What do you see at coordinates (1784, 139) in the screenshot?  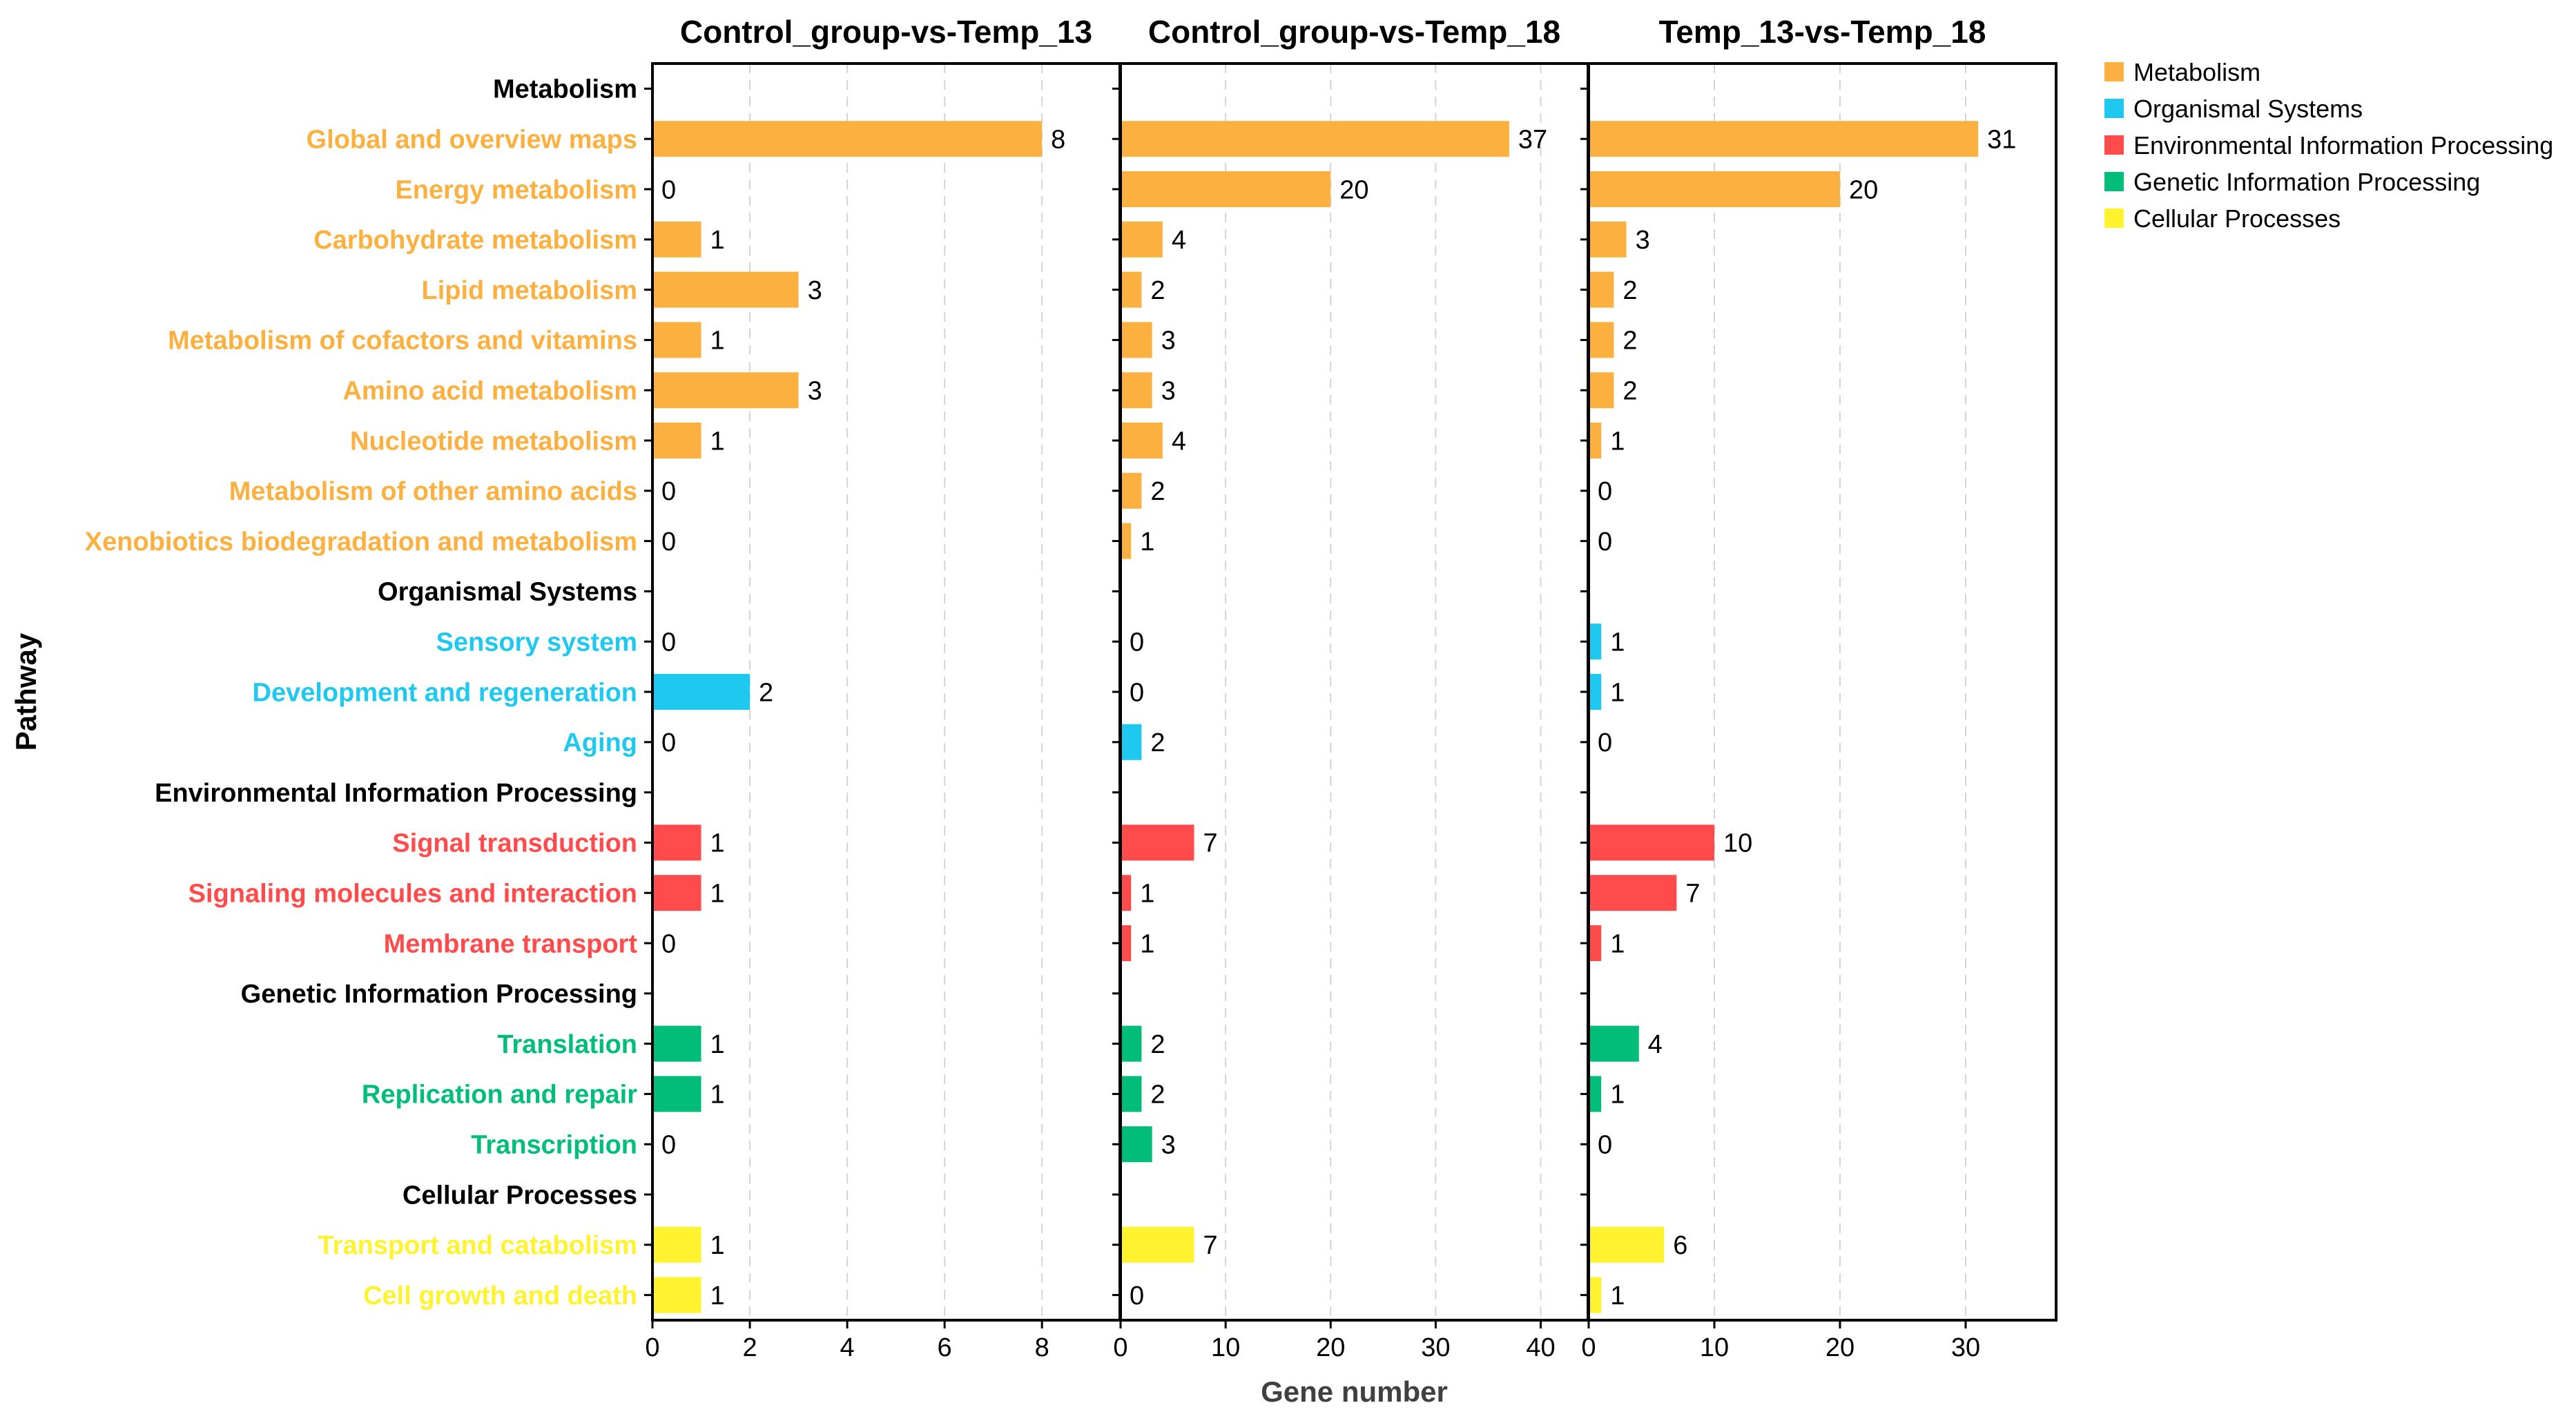 I see `bar-panel-3-global-and-overview-maps` at bounding box center [1784, 139].